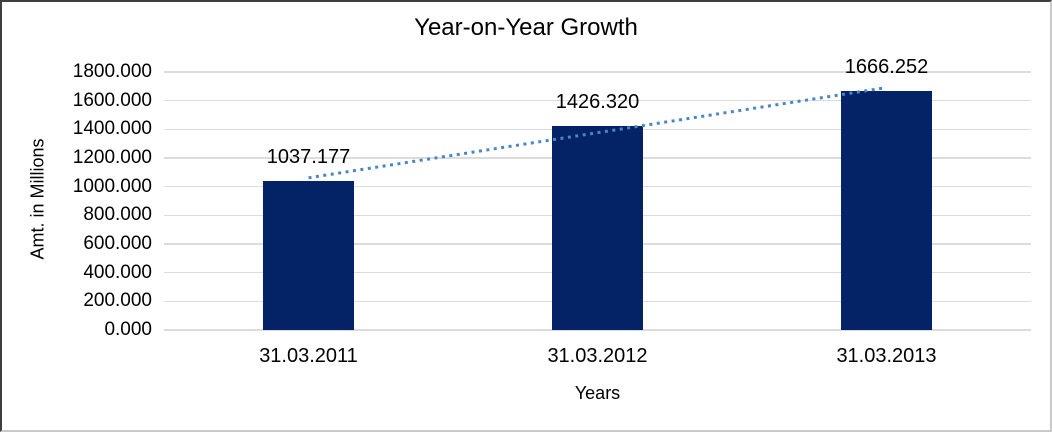  Describe the element at coordinates (597, 101) in the screenshot. I see `data-label: 1426.320` at that location.